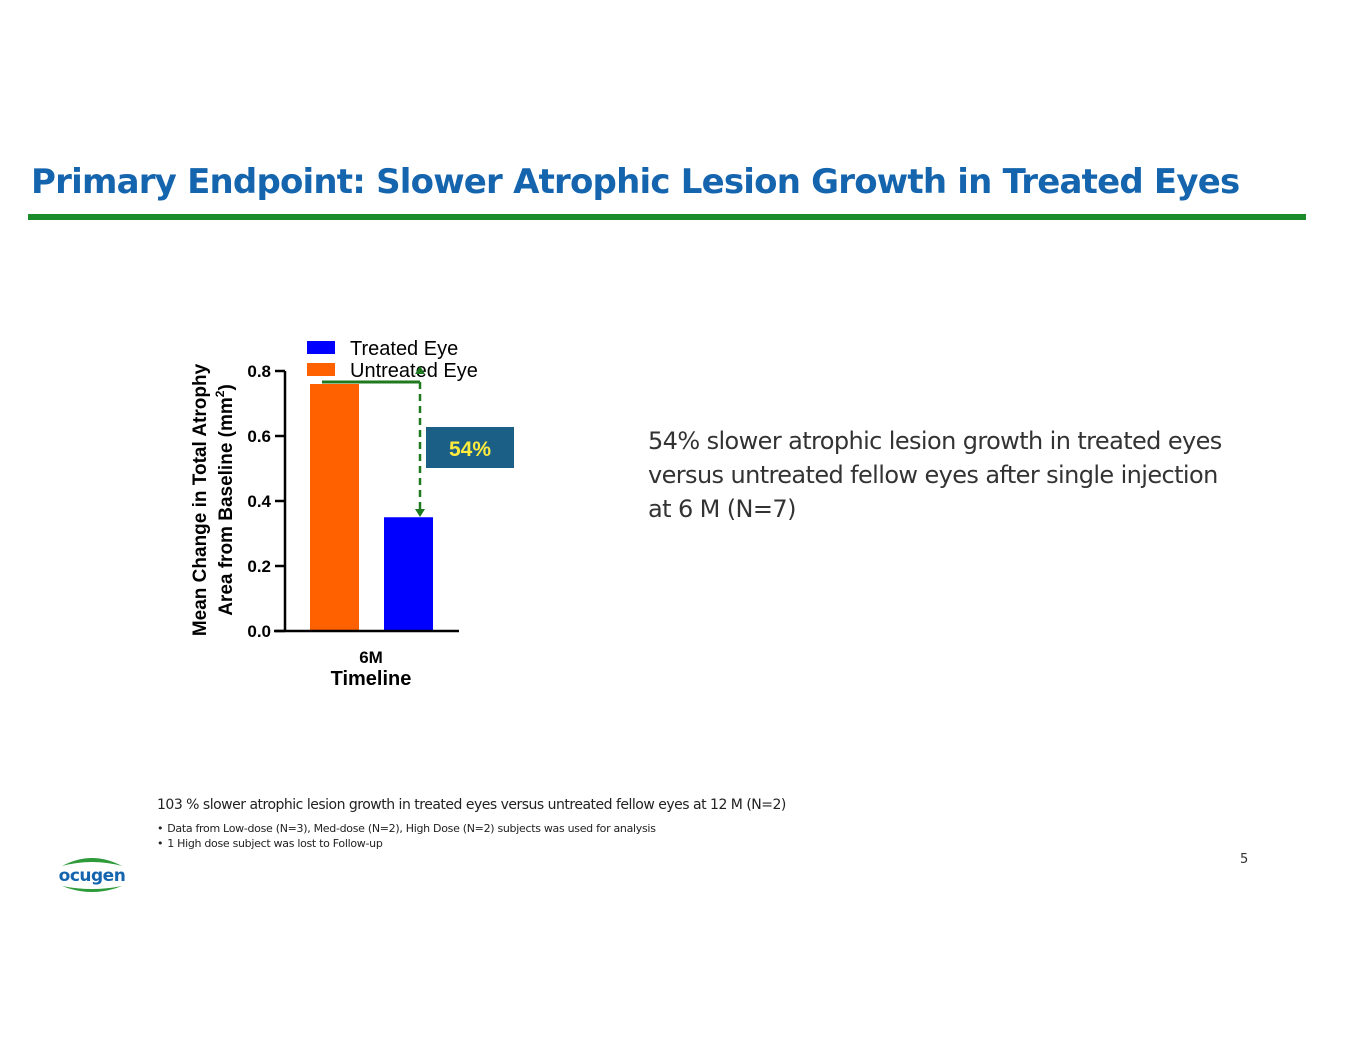  Describe the element at coordinates (220, 393) in the screenshot. I see `y-axis-title-sup: 2` at that location.